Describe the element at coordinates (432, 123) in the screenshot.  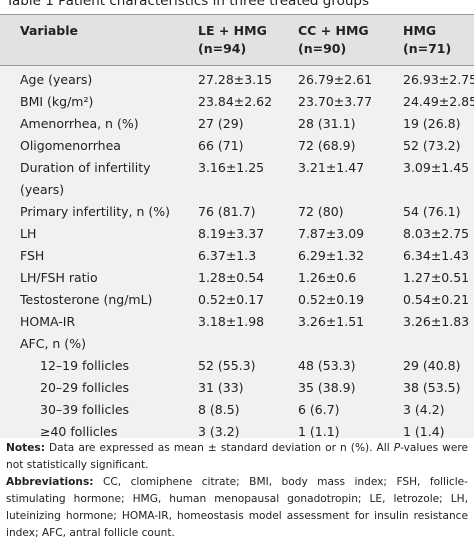
I see `cell-value: 19 (26.8)` at that location.